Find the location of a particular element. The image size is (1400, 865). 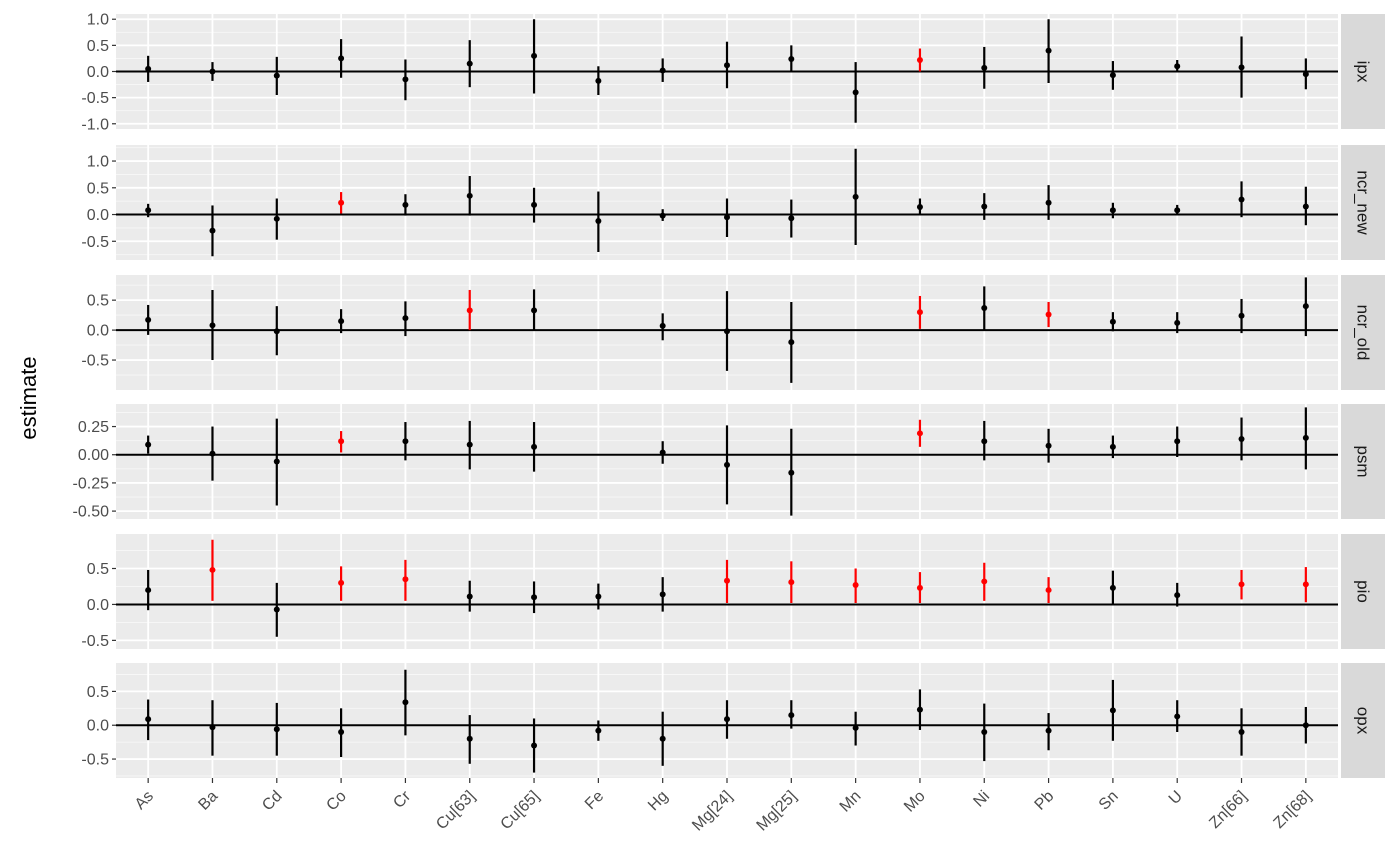

y-tick-label: -1.0 is located at coordinates (95, 124).